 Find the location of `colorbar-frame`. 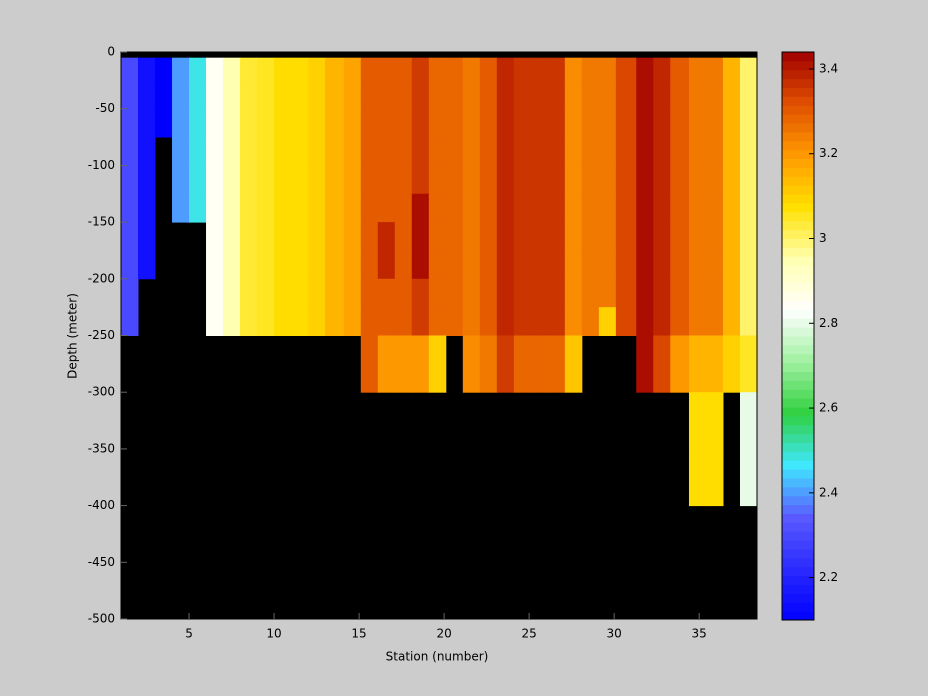

colorbar-frame is located at coordinates (798, 336).